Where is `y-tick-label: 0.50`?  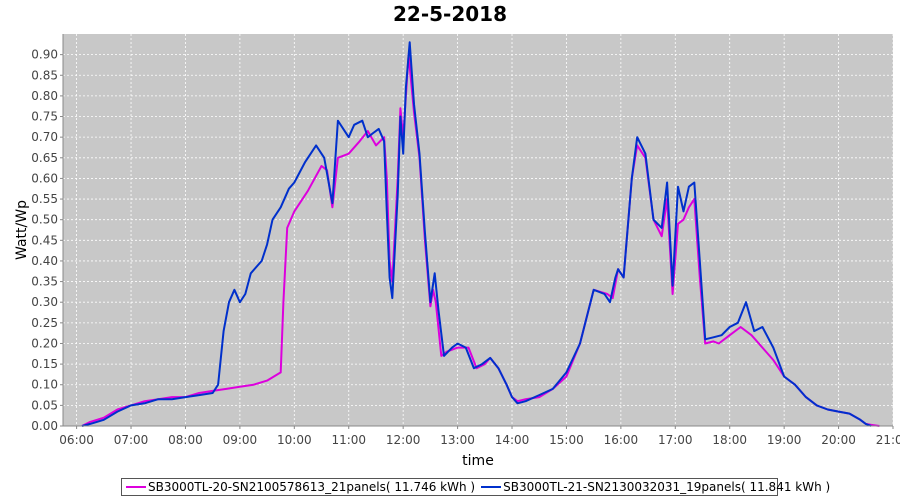
y-tick-label: 0.50 is located at coordinates (44, 220).